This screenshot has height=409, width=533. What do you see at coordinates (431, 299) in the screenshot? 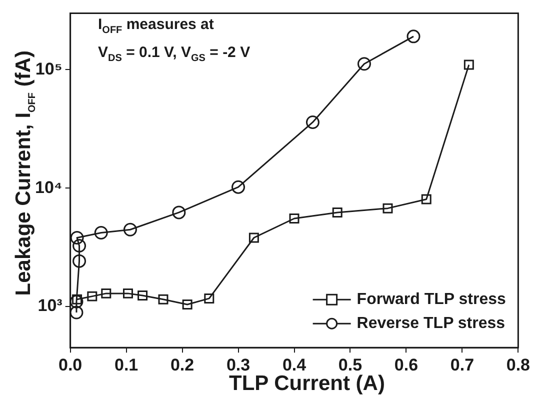
I see `legend-label: Forward TLP stress` at bounding box center [431, 299].